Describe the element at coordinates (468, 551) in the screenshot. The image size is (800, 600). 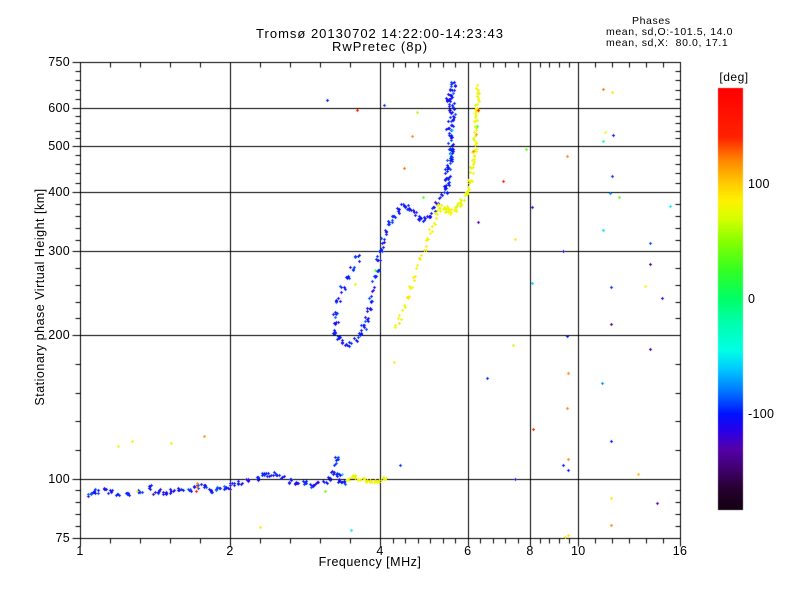
I see `x-tick-label: 6` at that location.